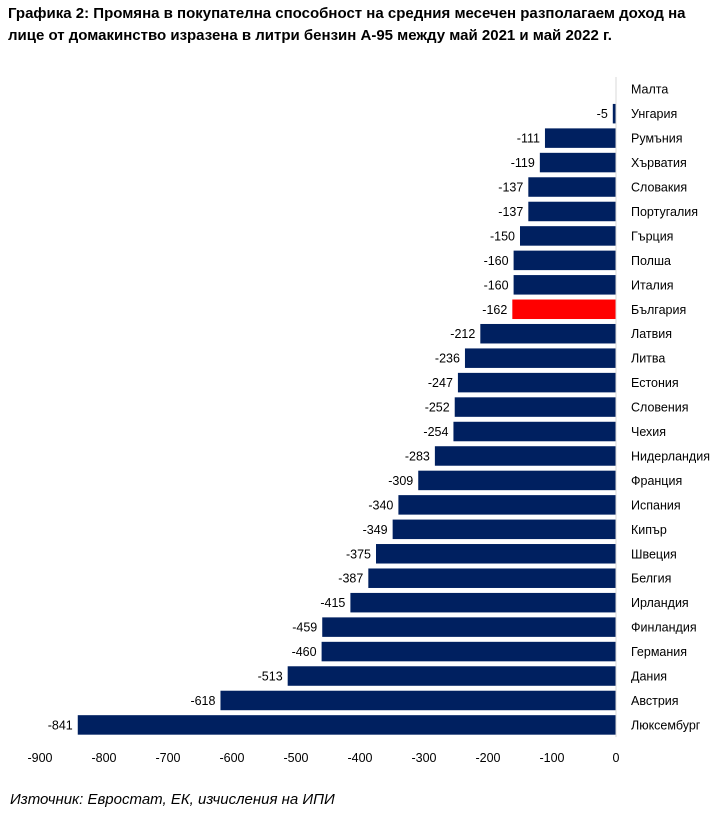 The height and width of the screenshot is (817, 723). Describe the element at coordinates (657, 139) in the screenshot. I see `category-label: Румъния` at that location.